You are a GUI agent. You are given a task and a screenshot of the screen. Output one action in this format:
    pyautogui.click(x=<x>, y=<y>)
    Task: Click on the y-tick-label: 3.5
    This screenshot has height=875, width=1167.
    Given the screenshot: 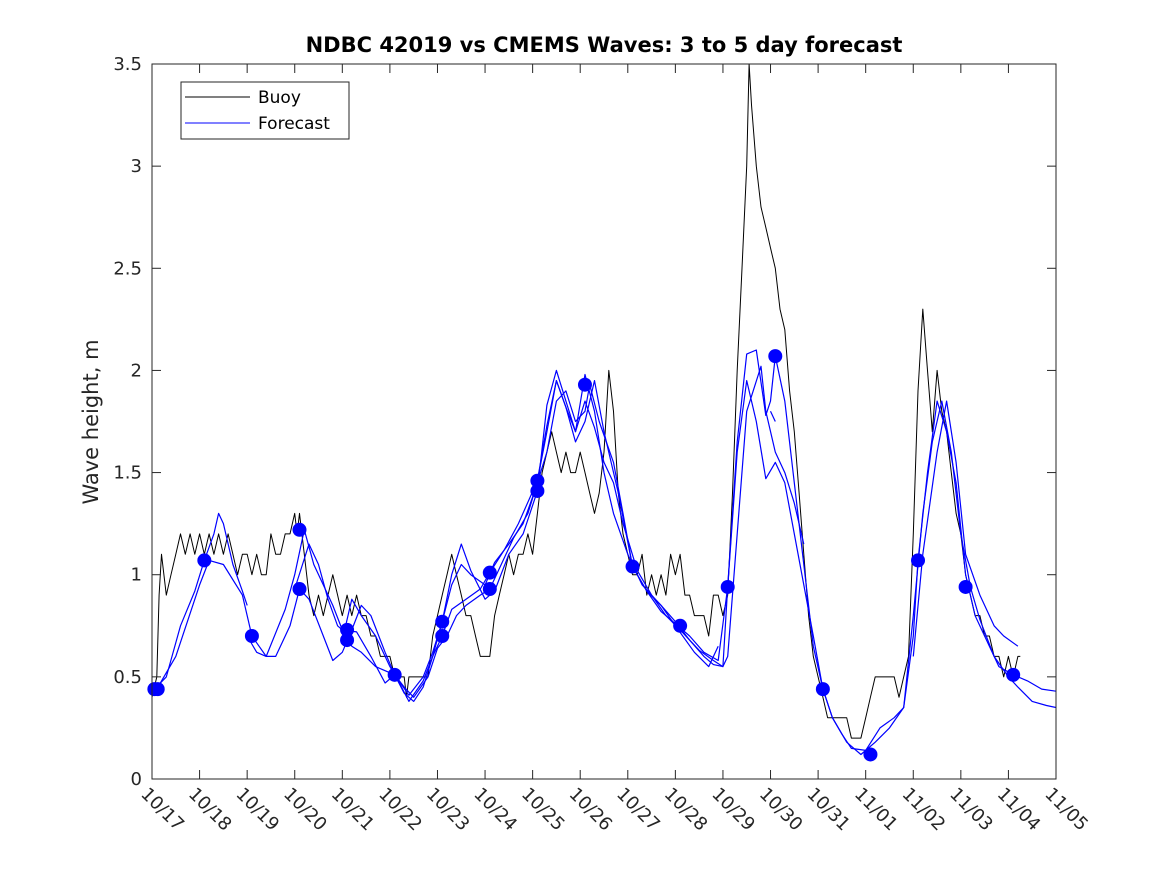 What is the action you would take?
    pyautogui.click(x=127, y=64)
    